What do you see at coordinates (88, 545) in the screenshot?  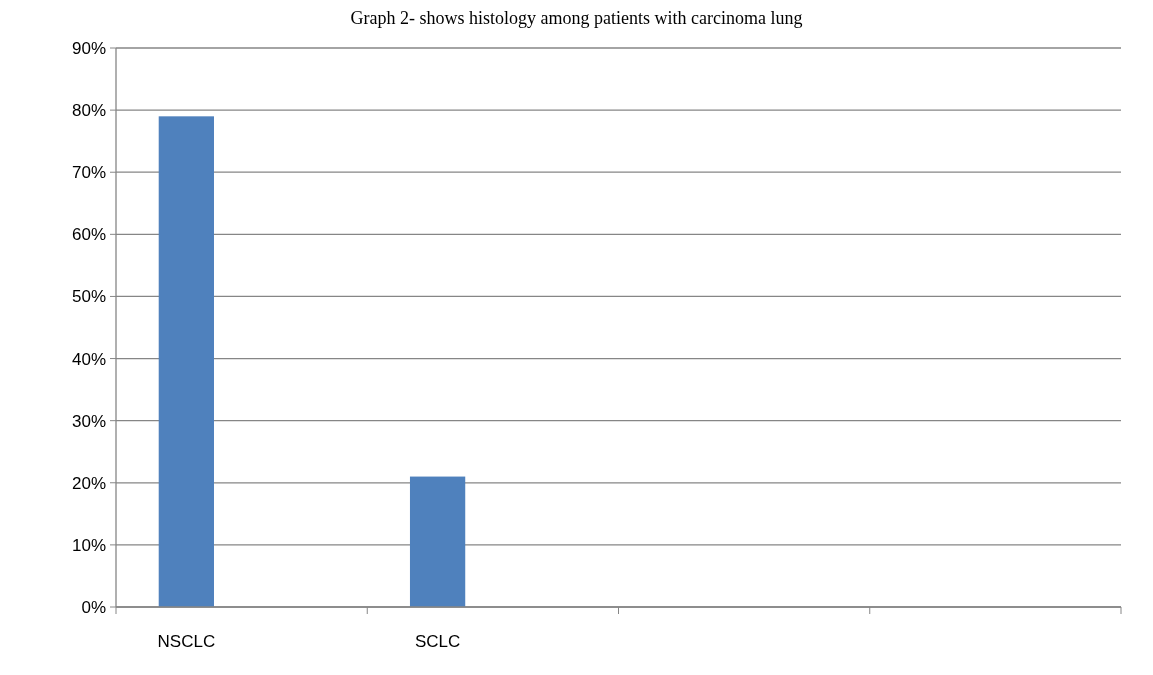 I see `y-tick-label: 10%` at bounding box center [88, 545].